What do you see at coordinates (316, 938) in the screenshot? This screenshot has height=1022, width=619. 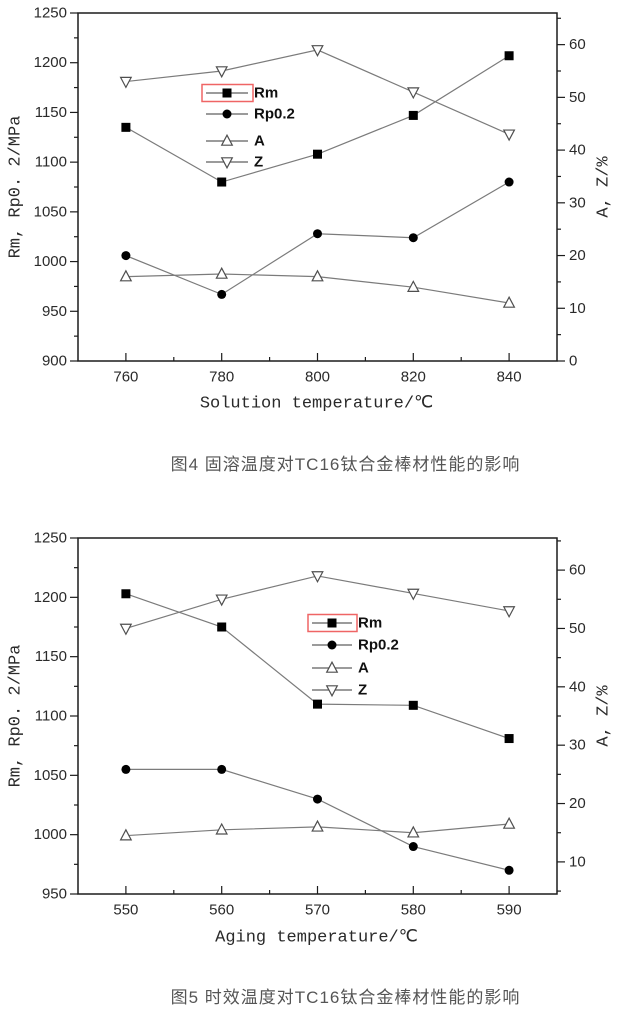 I see `x-axis-title: Aging temperature/℃` at bounding box center [316, 938].